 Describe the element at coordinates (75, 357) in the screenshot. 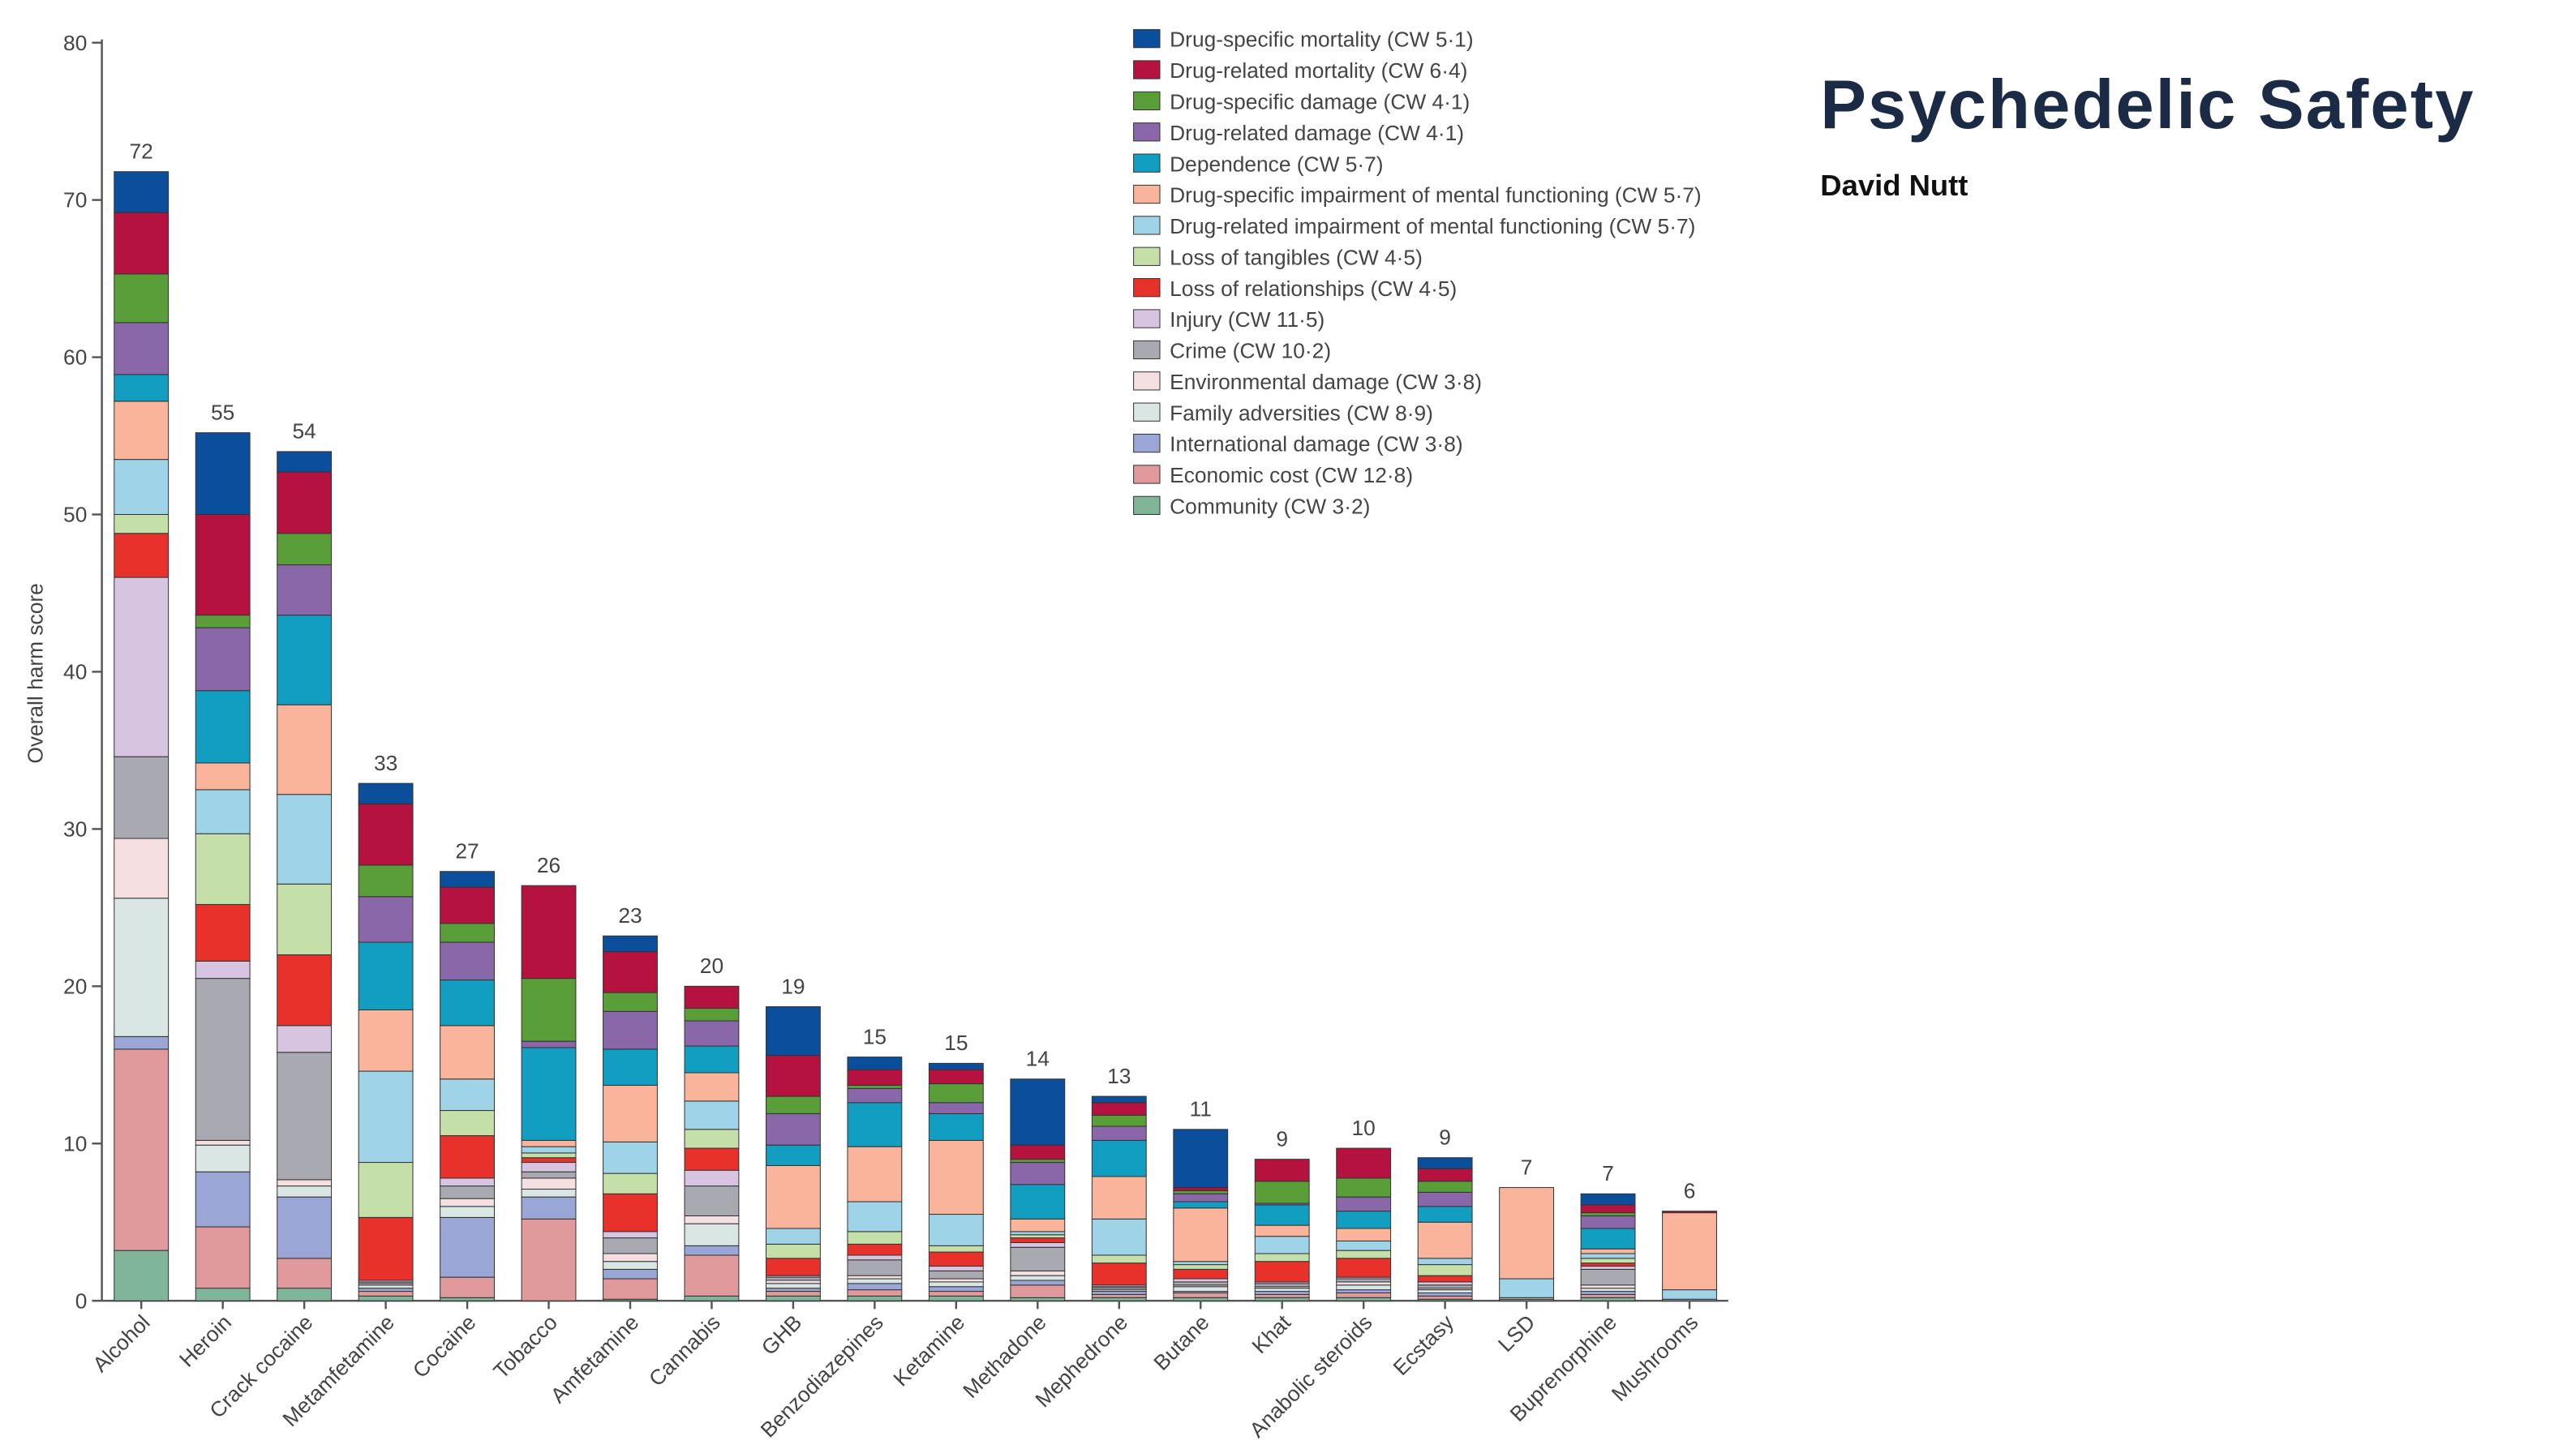

I see `y-tick-label: 60` at that location.